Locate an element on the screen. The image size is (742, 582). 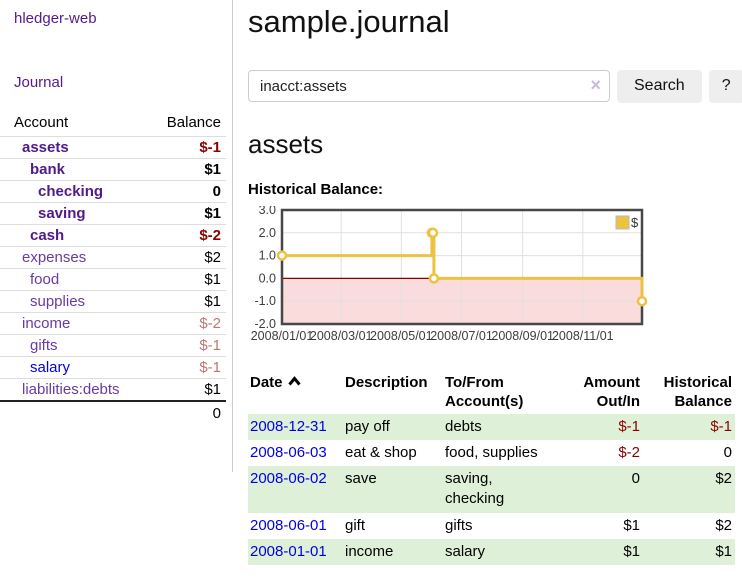
accounts-total-value: 0 is located at coordinates (169, 412).